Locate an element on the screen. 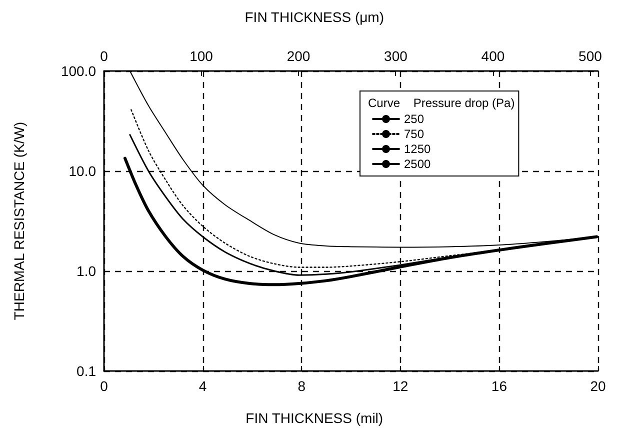 Image resolution: width=629 pixels, height=439 pixels. x-axis-title: FIN THICKNESS (mil) is located at coordinates (315, 418).